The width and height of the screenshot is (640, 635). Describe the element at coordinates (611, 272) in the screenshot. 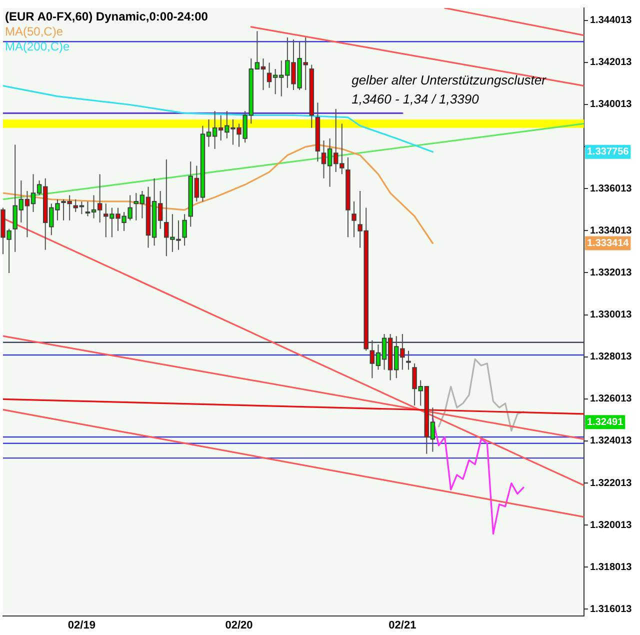

I see `y-tick-label: 1.332013` at that location.